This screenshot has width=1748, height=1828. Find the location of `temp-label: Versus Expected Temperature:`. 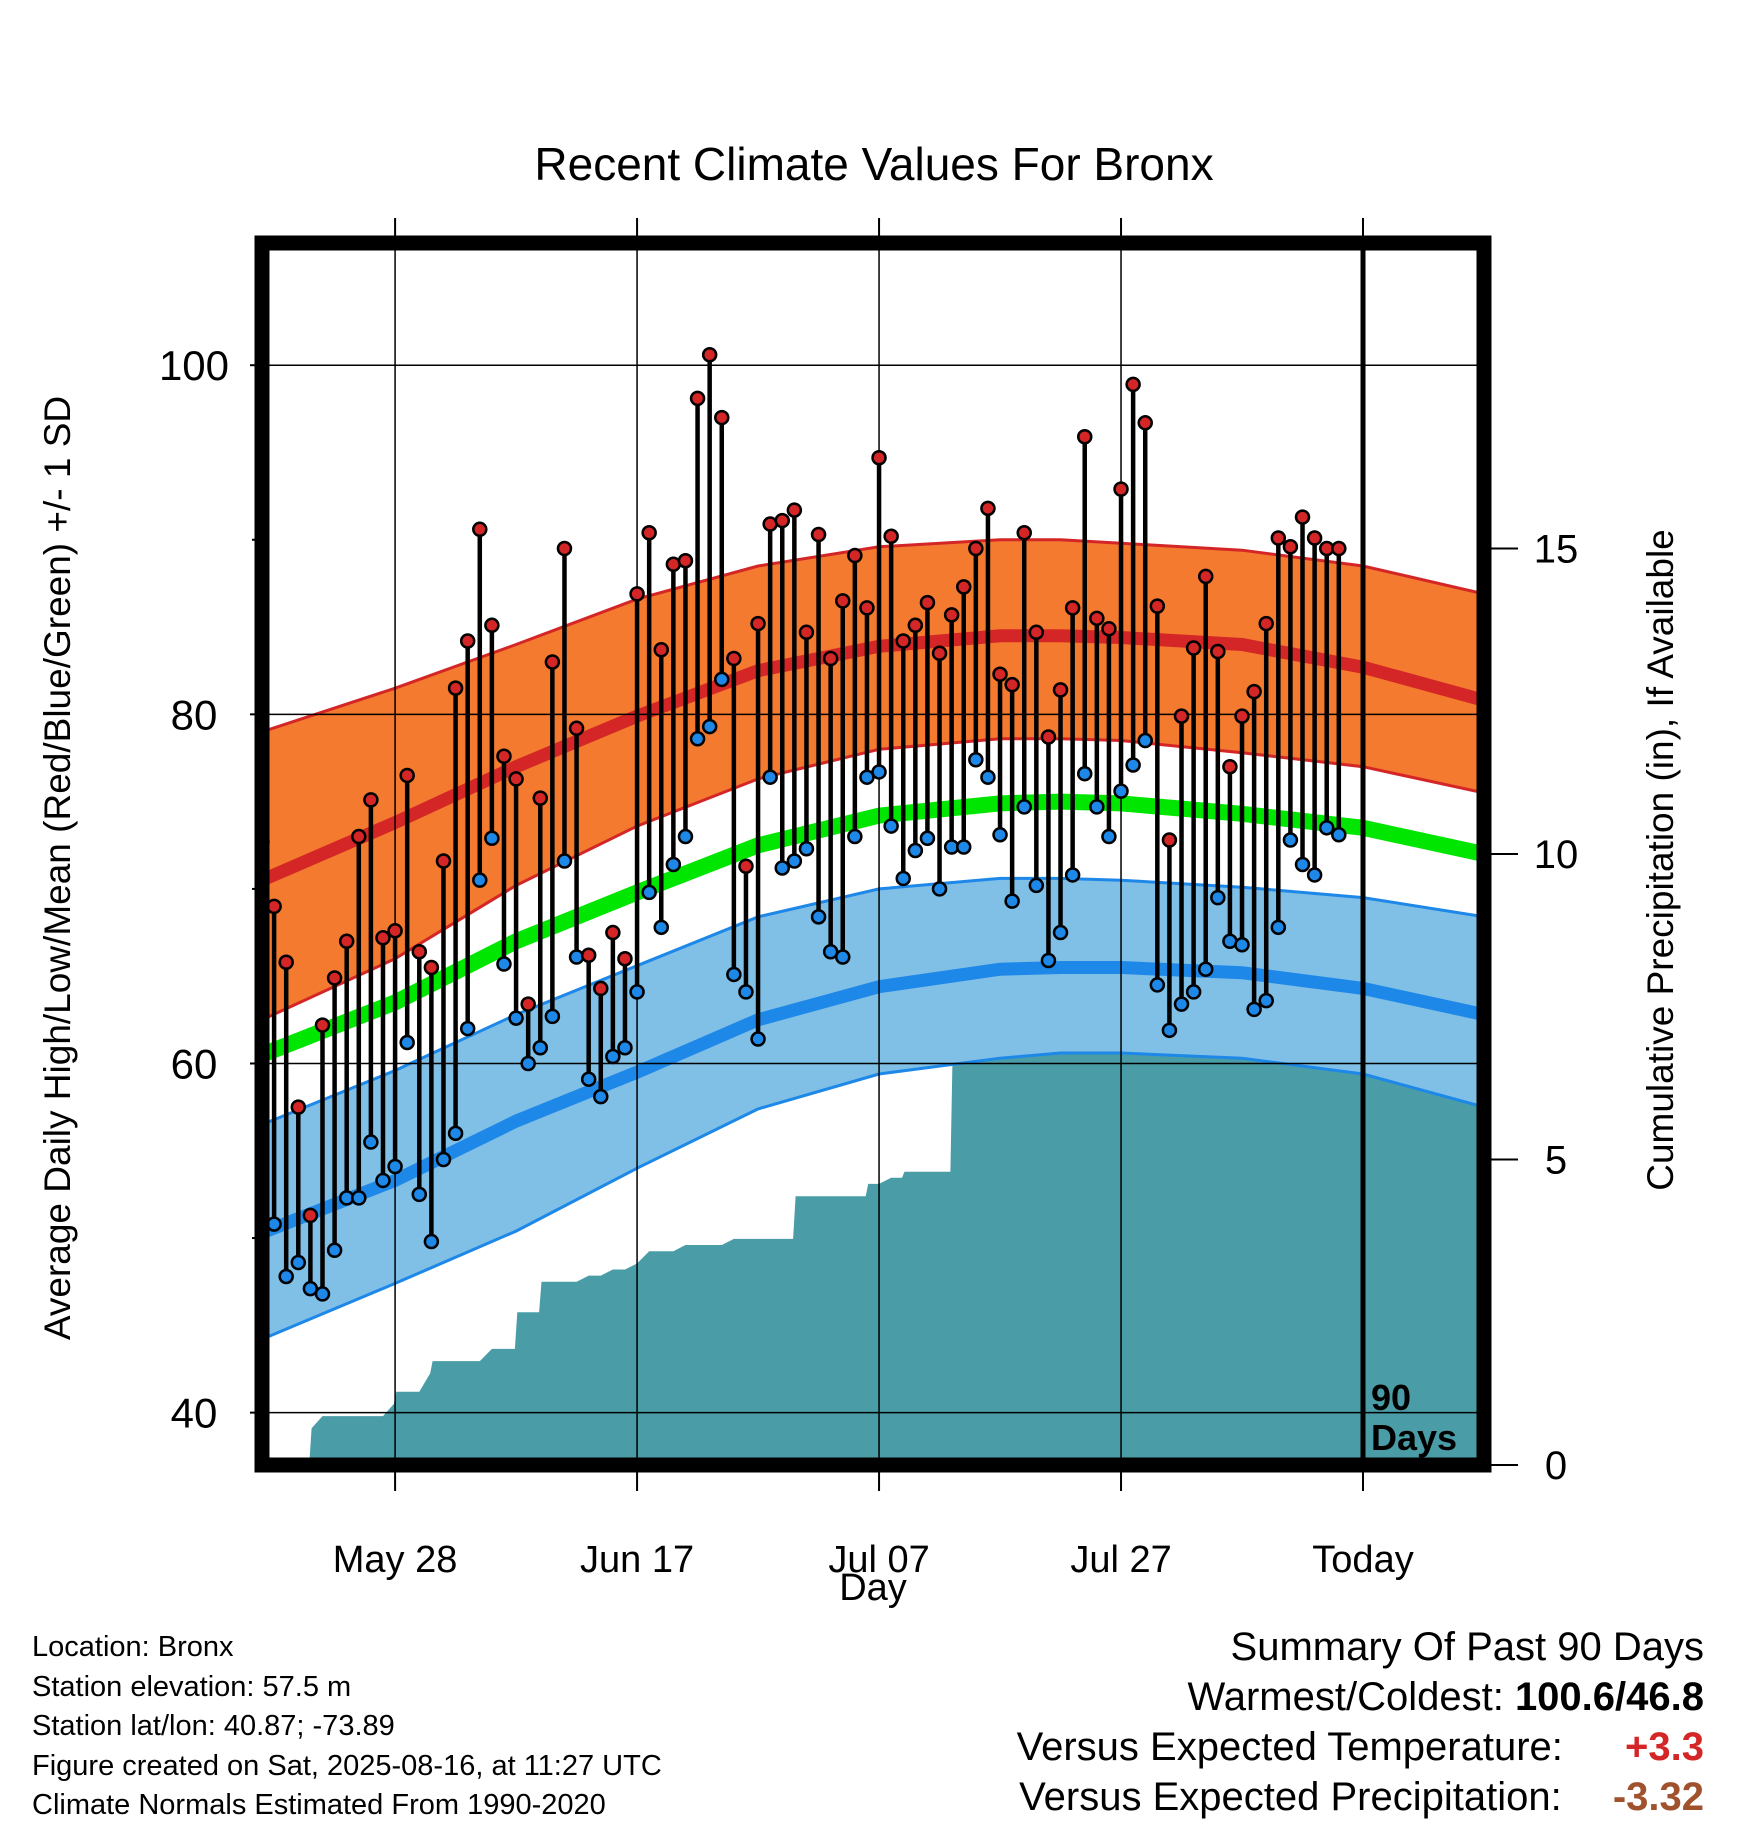

temp-label: Versus Expected Temperature: is located at coordinates (1289, 1747).